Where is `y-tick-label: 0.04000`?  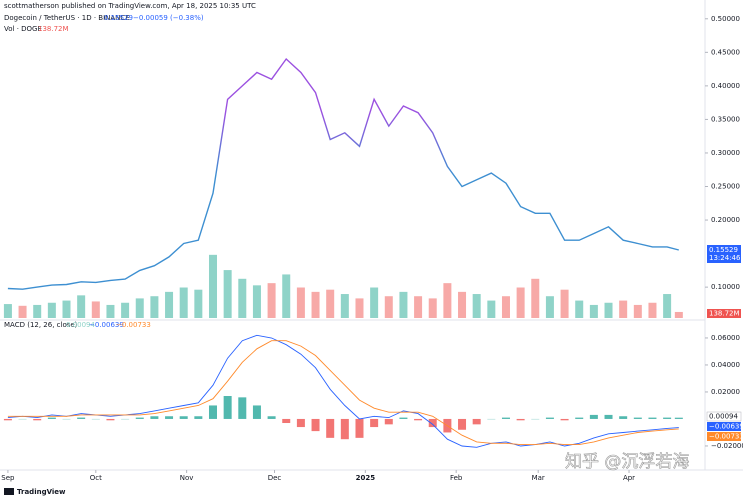
y-tick-label: 0.04000 is located at coordinates (725, 365).